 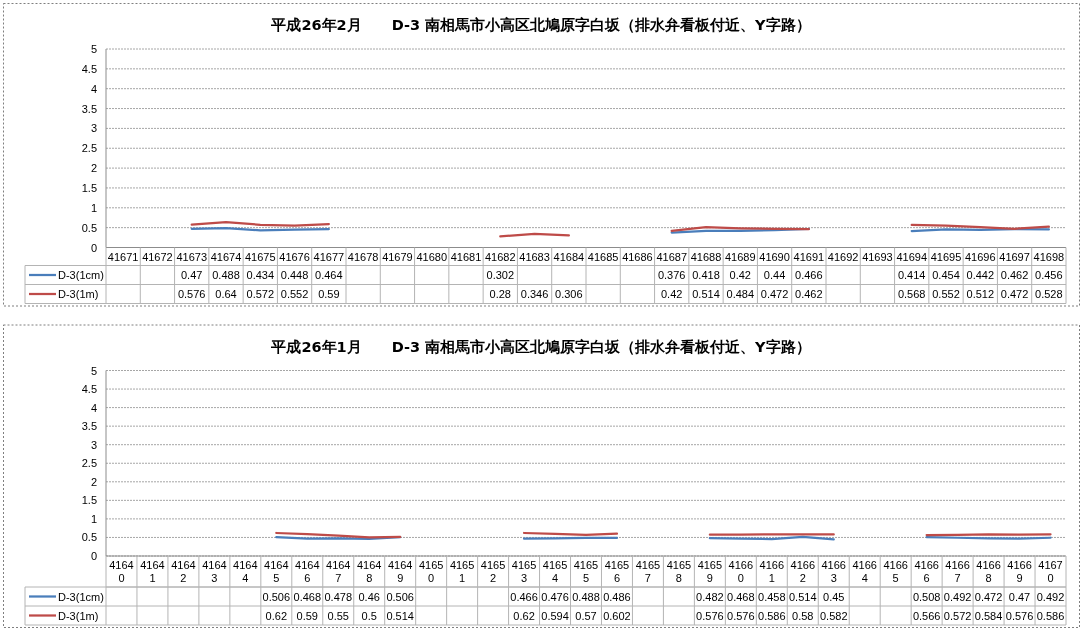 I want to click on y-tick-label: 4.5, so click(x=89, y=68).